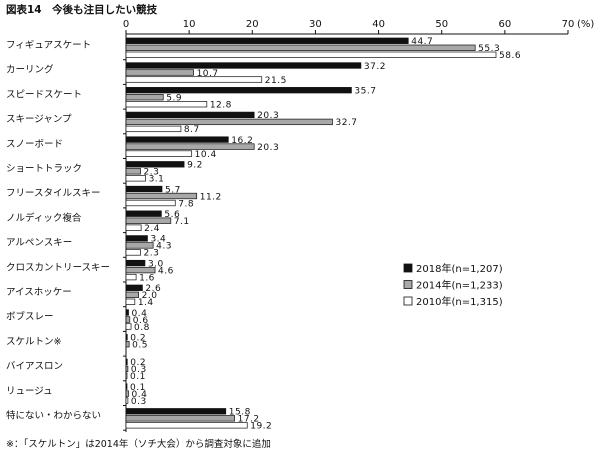 The width and height of the screenshot is (603, 453). I want to click on category-label: フリースタイルスキー, so click(53, 193).